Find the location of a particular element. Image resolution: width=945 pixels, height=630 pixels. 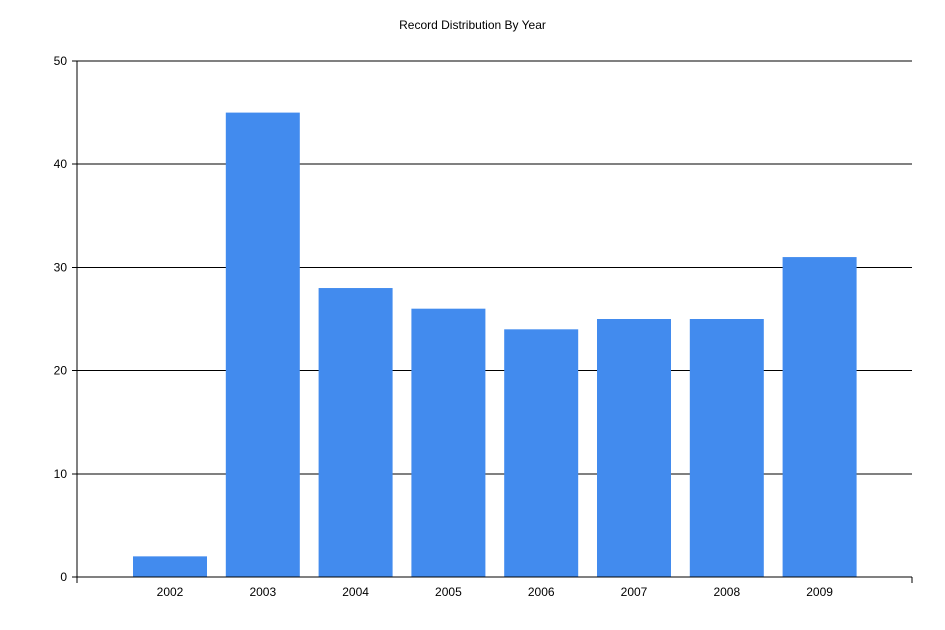

bar-2005 is located at coordinates (448, 442).